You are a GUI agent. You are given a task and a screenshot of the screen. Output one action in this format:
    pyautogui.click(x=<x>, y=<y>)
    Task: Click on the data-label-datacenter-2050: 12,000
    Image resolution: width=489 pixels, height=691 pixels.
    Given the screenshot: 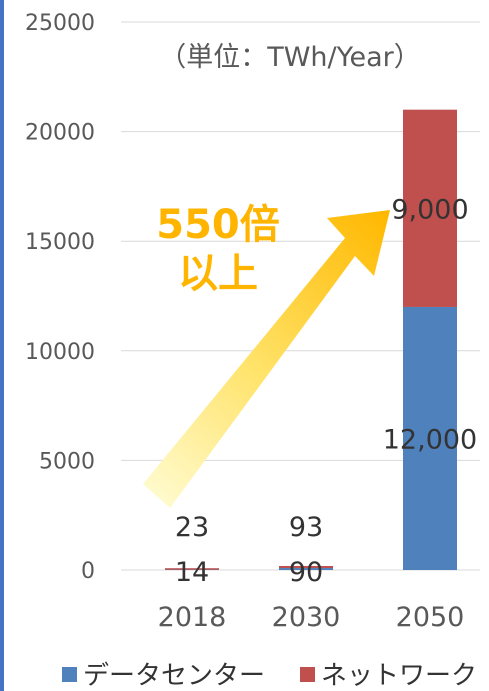 What is the action you would take?
    pyautogui.click(x=430, y=439)
    